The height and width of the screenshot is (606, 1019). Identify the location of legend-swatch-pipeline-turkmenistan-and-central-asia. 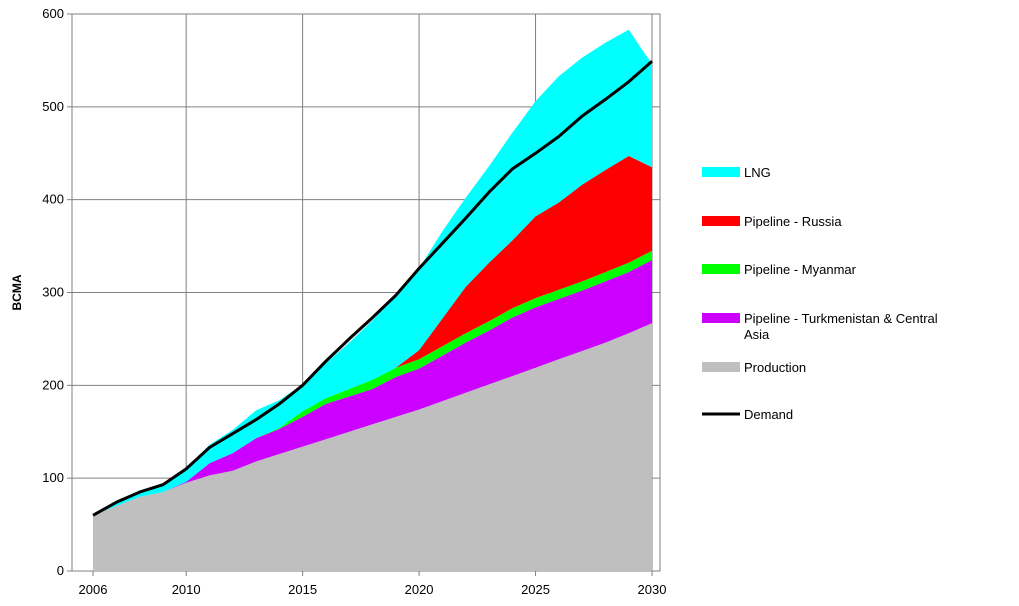
(721, 318).